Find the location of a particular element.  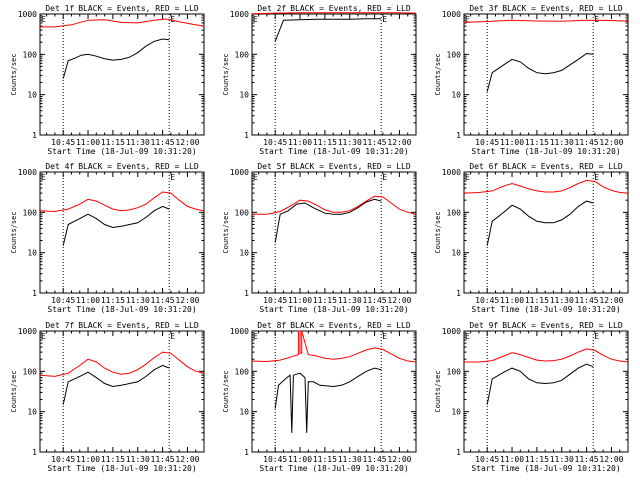

panel-title-detector: Det 9f is located at coordinates (483, 325).